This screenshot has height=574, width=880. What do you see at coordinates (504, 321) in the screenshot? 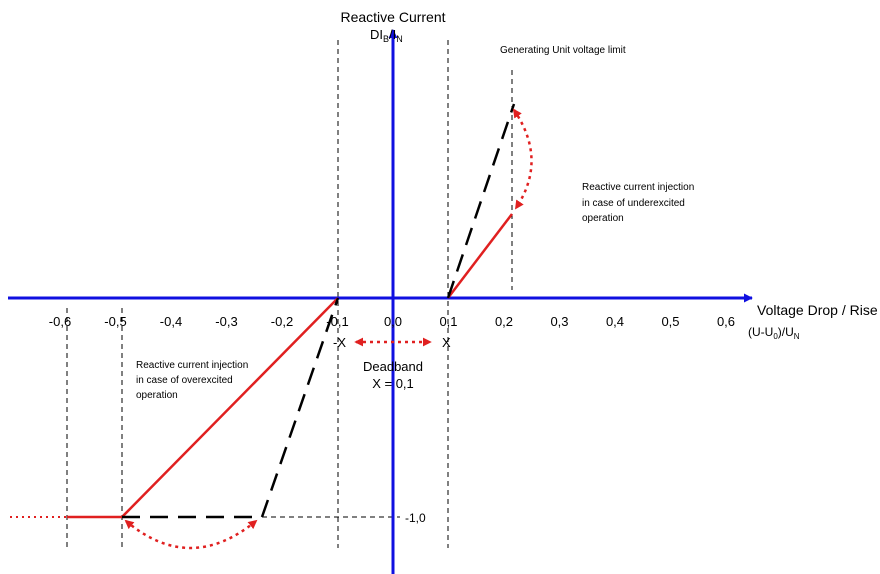
I see `x-tick-label: 0,2` at bounding box center [504, 321].